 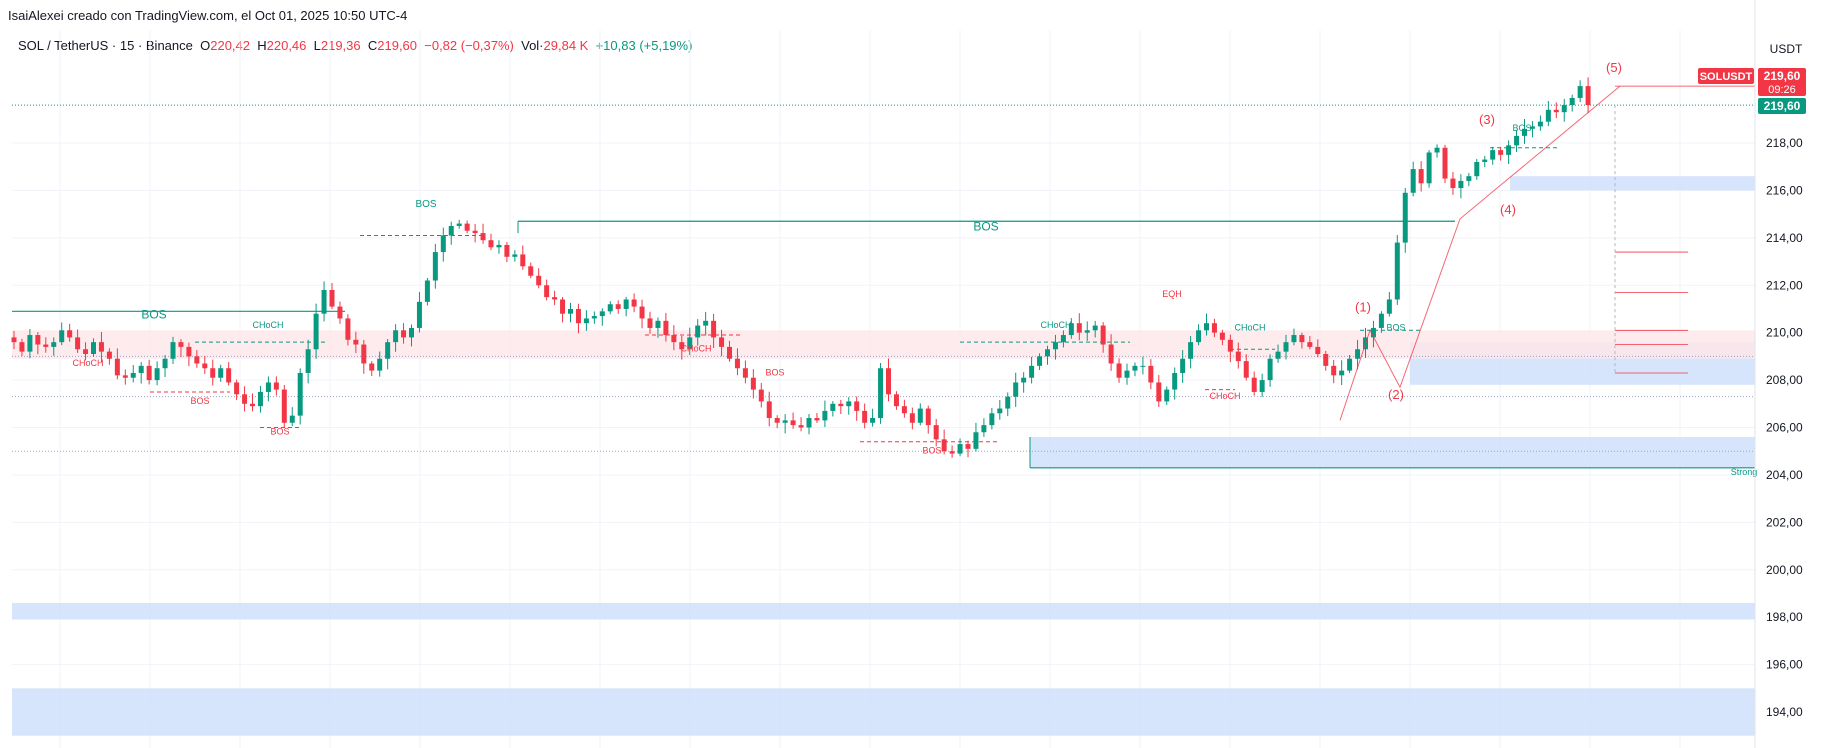 What do you see at coordinates (205, 45) in the screenshot?
I see `open-label: O` at bounding box center [205, 45].